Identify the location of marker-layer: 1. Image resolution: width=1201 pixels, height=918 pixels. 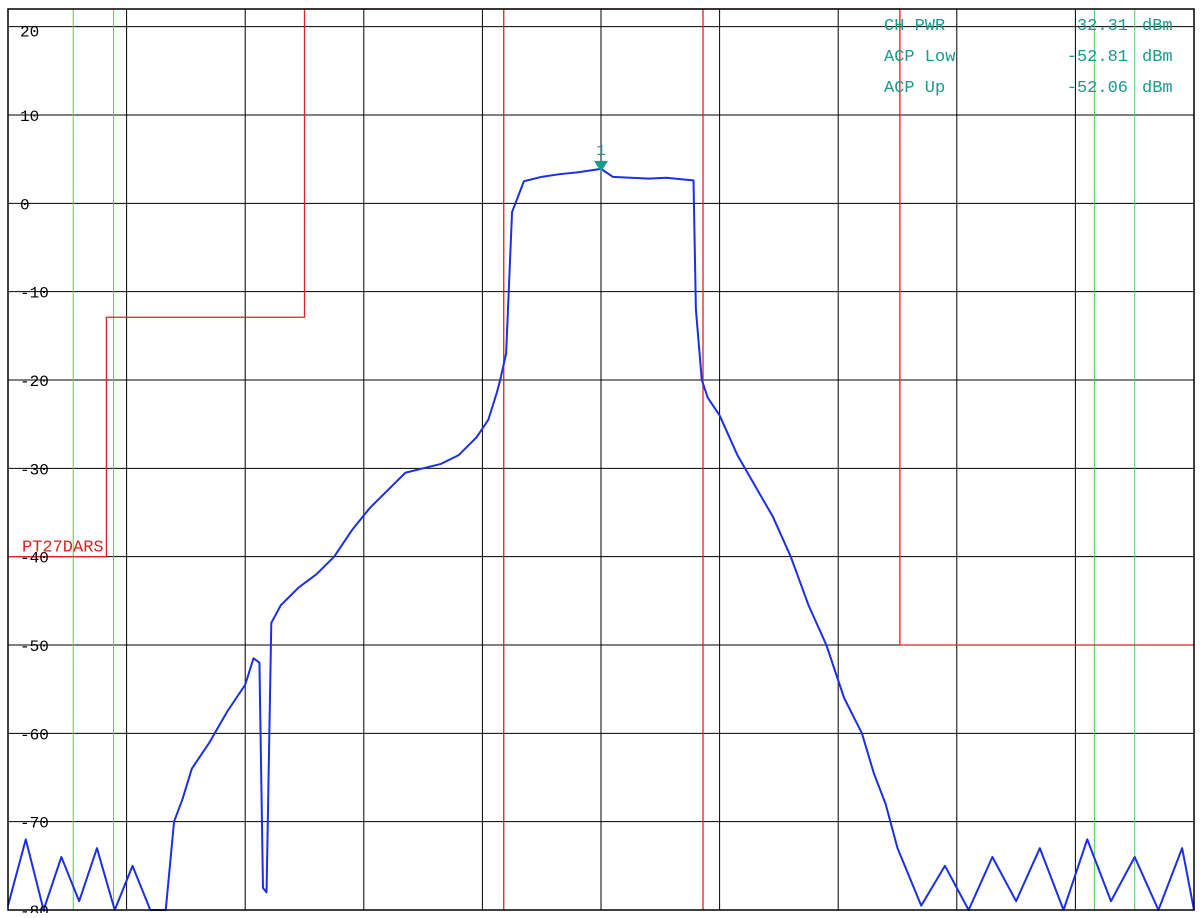
(601, 157).